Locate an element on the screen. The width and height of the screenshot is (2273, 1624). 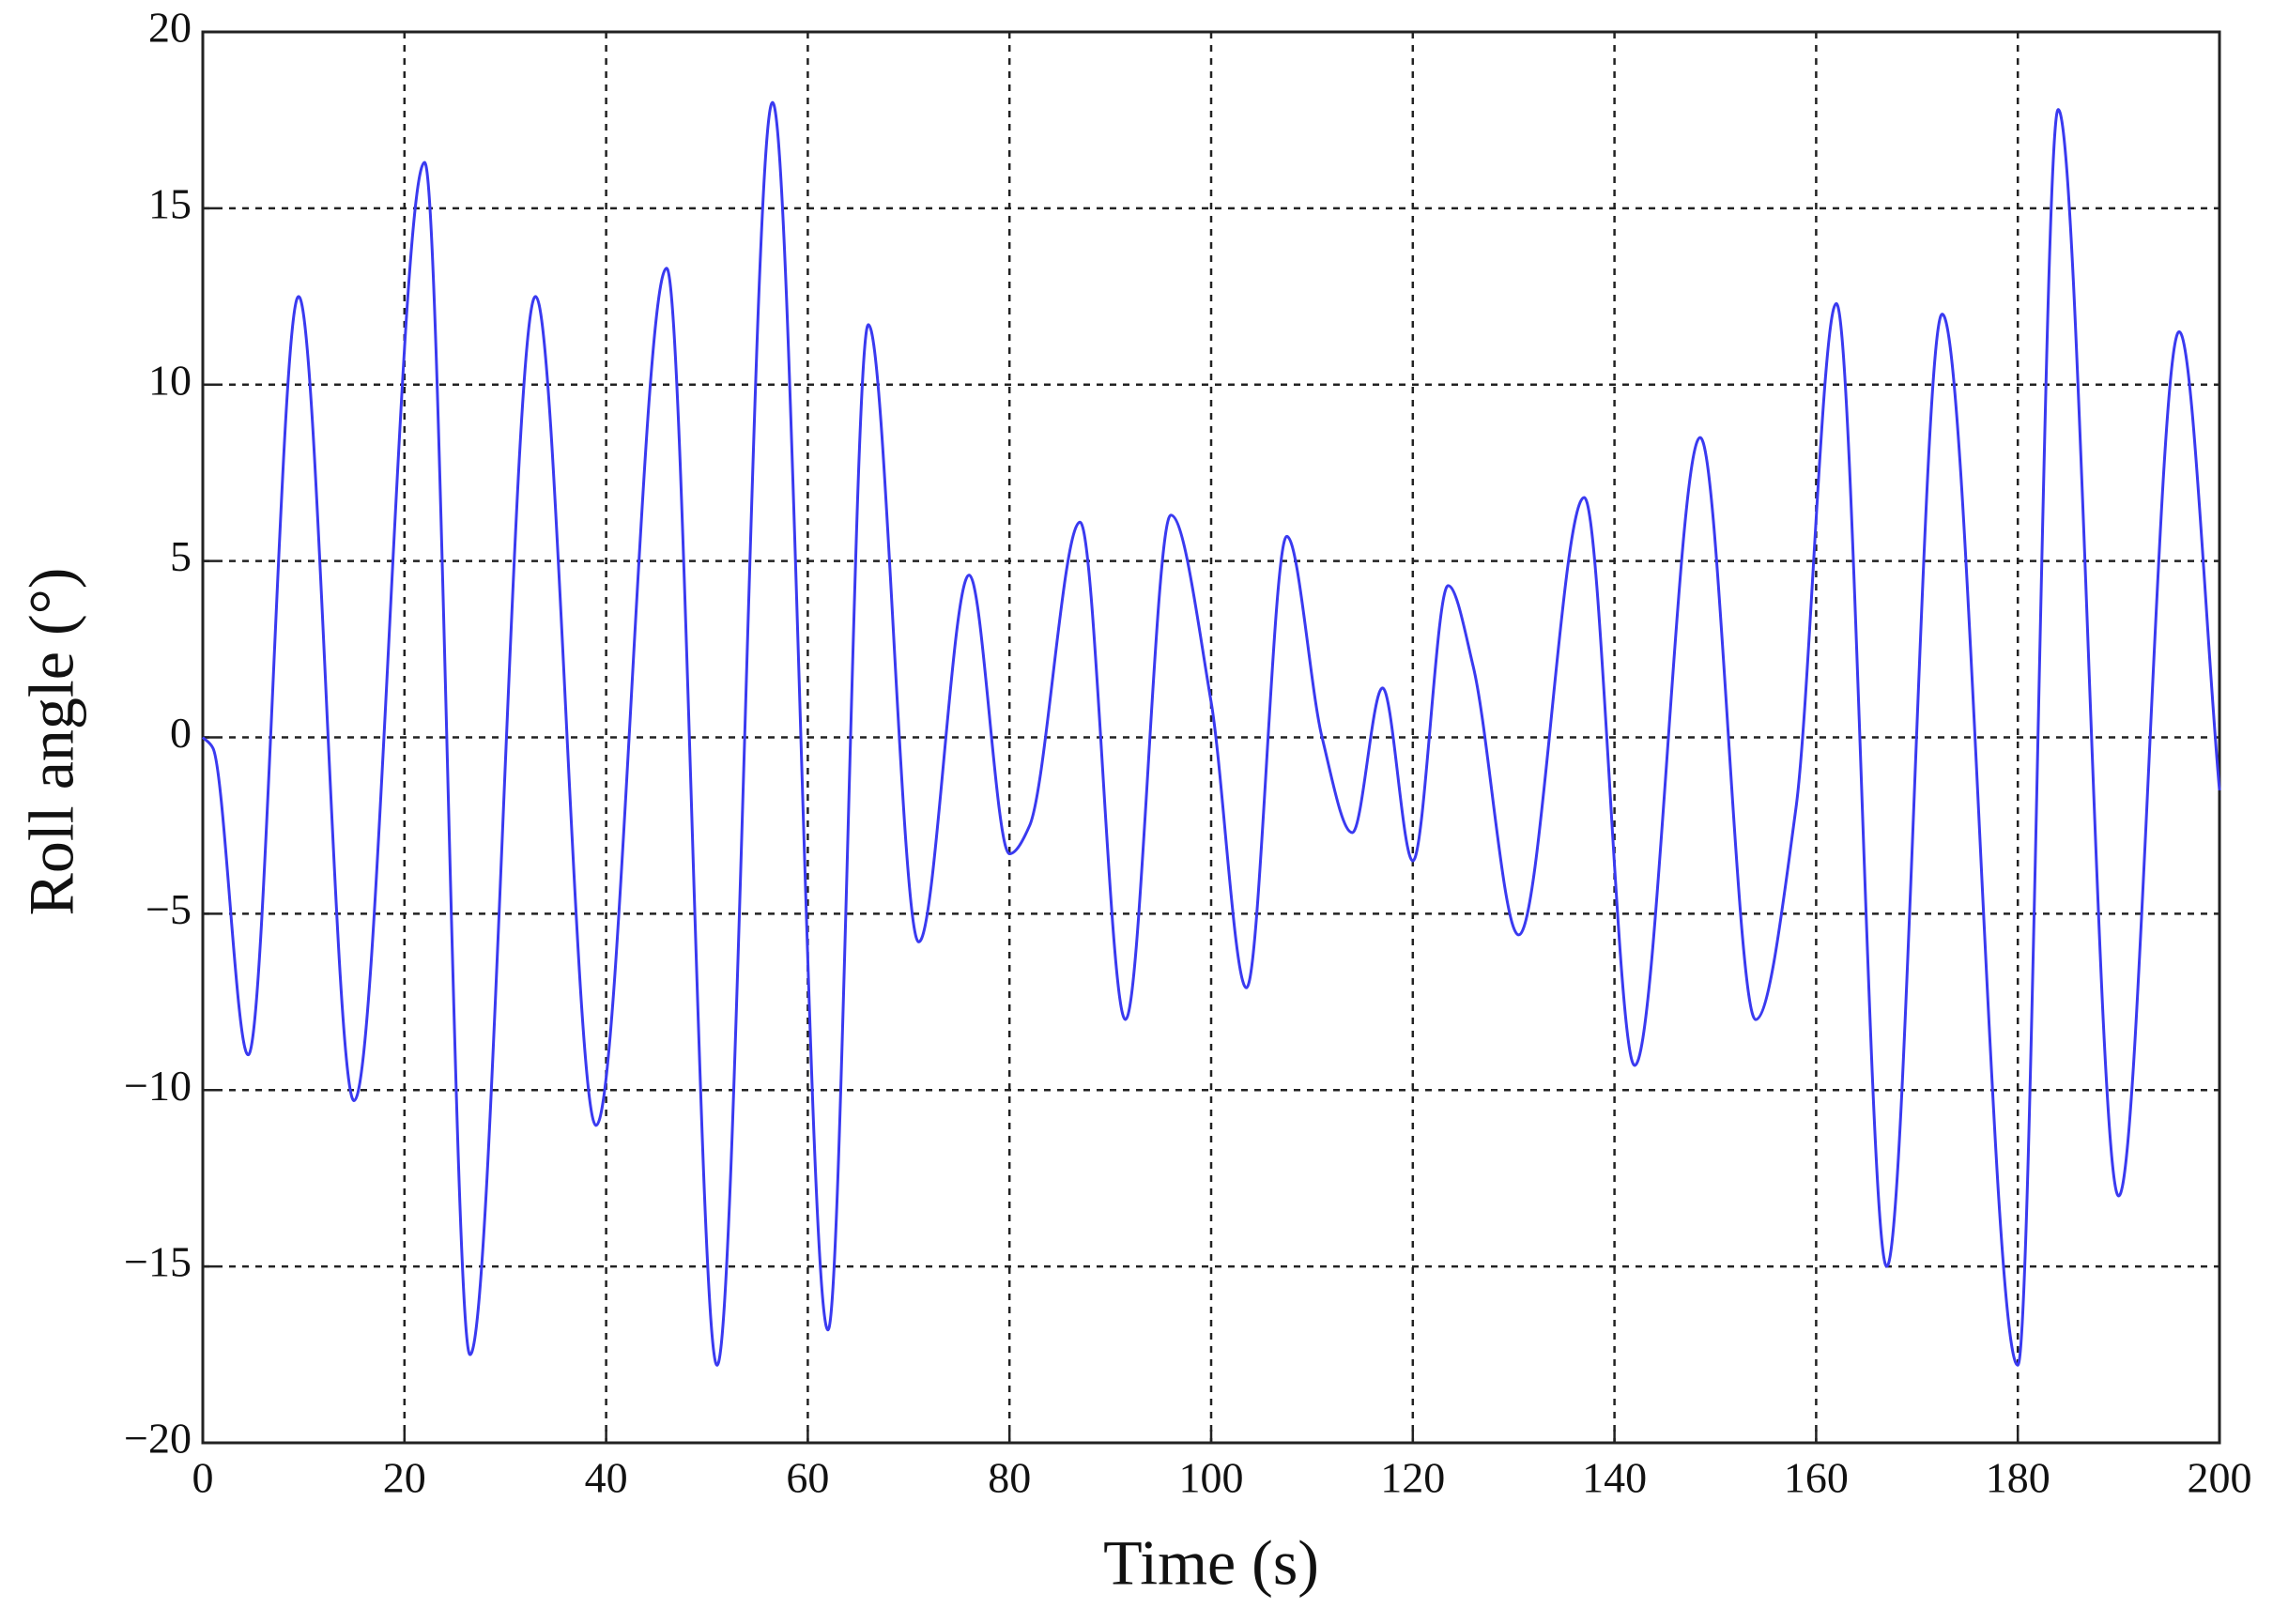
y-tick-label: −15 is located at coordinates (158, 1262).